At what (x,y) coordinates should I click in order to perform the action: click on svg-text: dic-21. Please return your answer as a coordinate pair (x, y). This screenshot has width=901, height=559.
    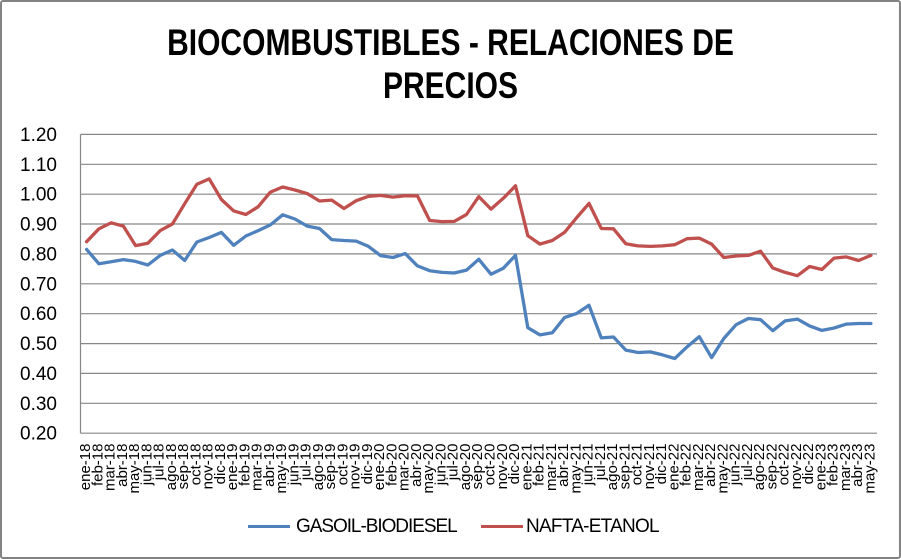
    Looking at the image, I should click on (661, 464).